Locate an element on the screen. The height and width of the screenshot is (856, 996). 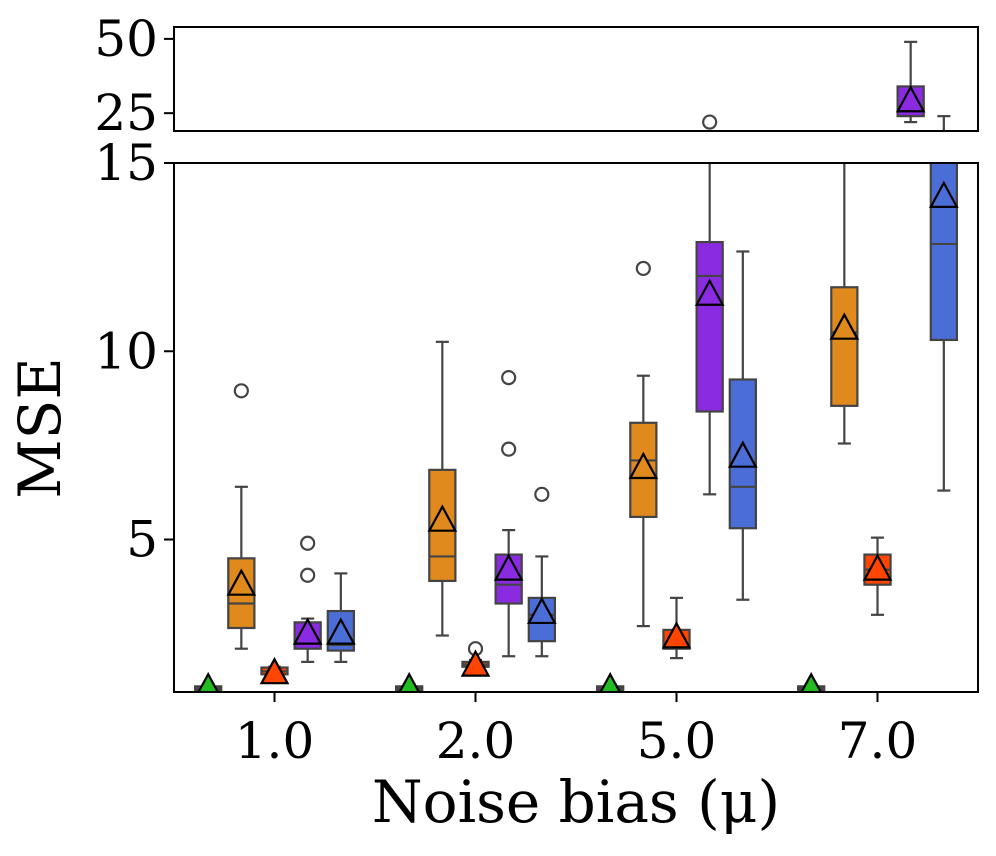
upper-method-orange-1.0-flier-0 is located at coordinates (241, 160).